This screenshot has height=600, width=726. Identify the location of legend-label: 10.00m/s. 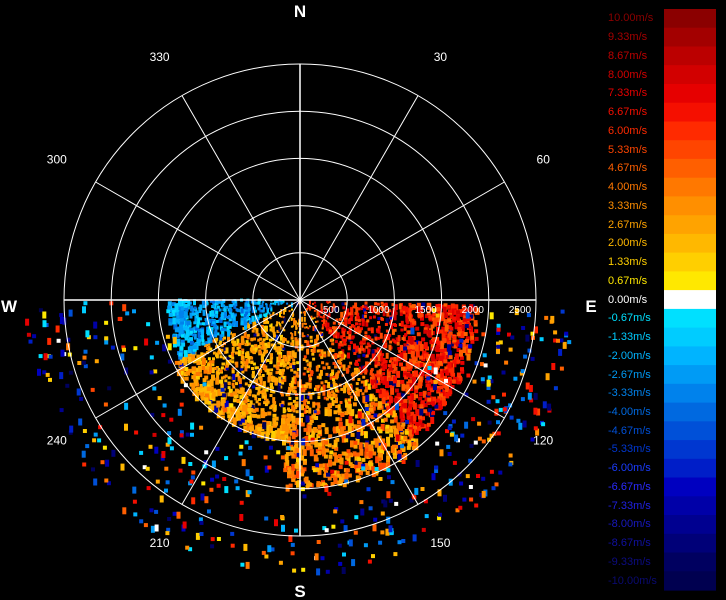
(631, 18).